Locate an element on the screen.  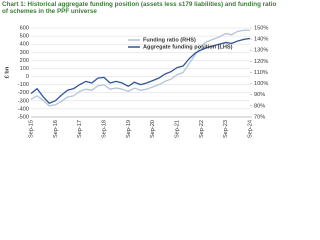
y-tick-label: 600 is located at coordinates (24, 28).